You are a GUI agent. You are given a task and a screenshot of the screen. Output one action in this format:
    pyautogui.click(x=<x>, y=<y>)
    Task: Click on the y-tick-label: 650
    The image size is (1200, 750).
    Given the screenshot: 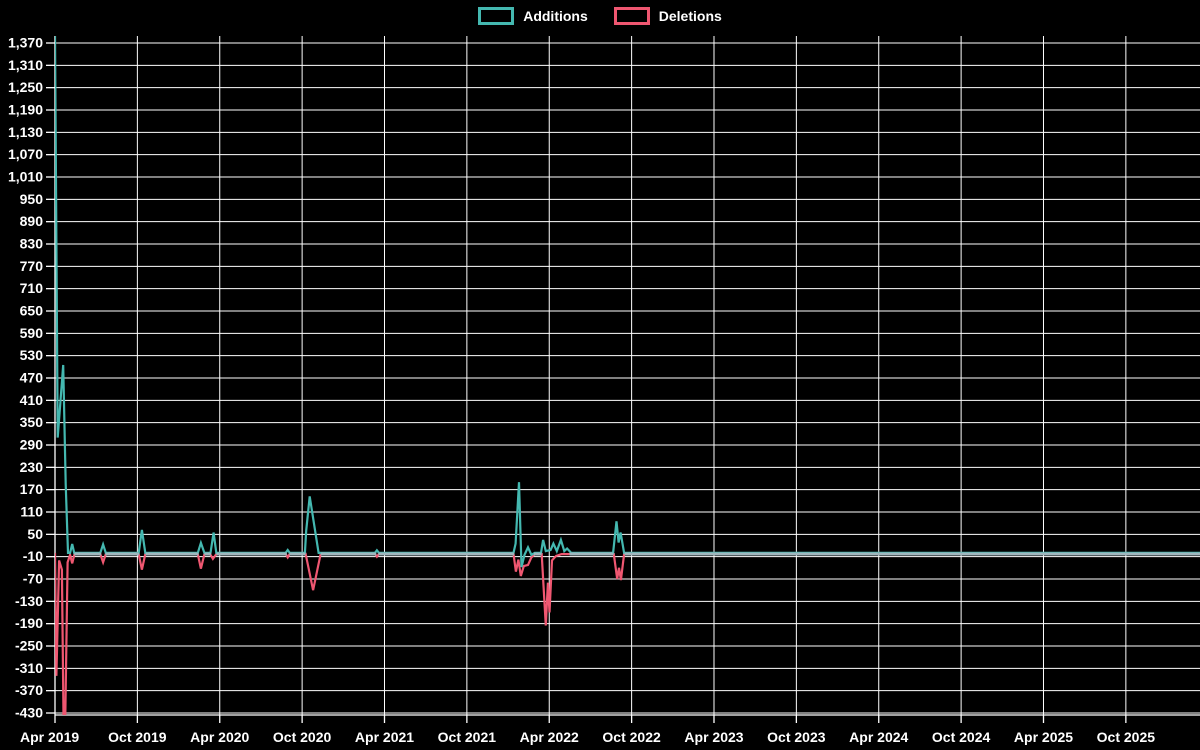 What is the action you would take?
    pyautogui.click(x=32, y=311)
    